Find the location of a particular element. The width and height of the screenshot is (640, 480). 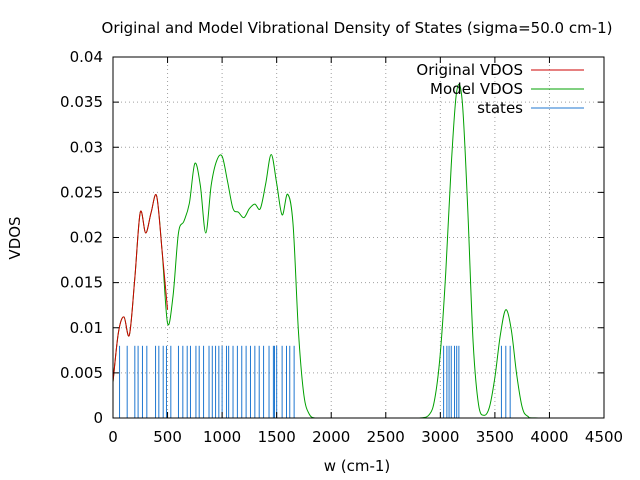

x-tick-label: 2000 is located at coordinates (331, 437).